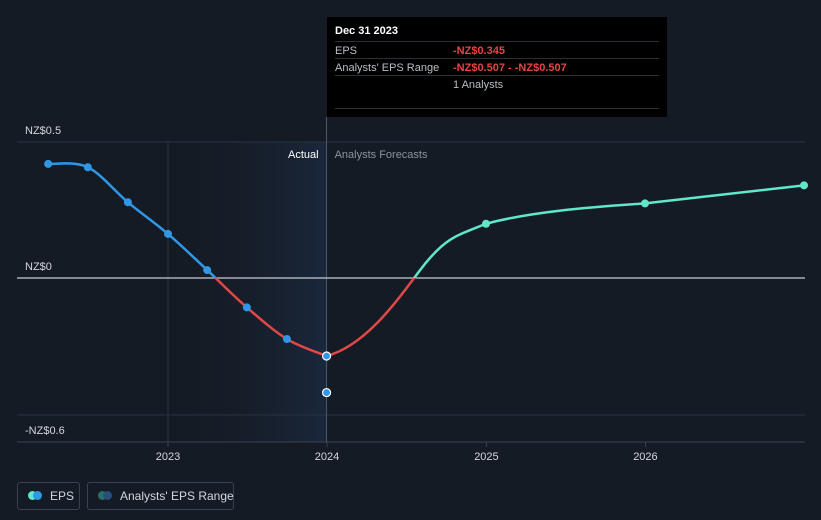 The image size is (821, 520). I want to click on legend-range-label: Analysts' EPS Range, so click(177, 496).